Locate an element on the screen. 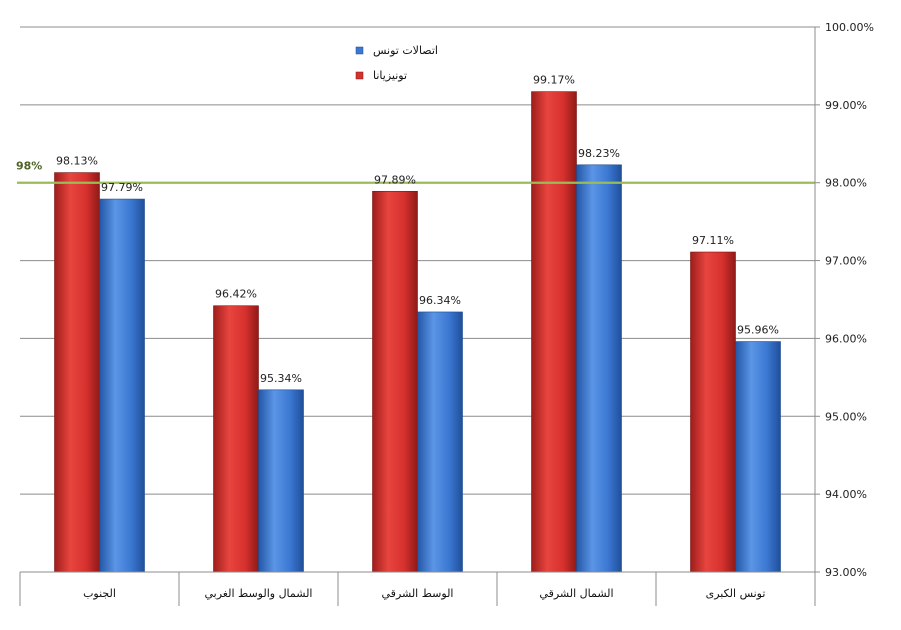  y-tick-label: 99.00% is located at coordinates (846, 105).